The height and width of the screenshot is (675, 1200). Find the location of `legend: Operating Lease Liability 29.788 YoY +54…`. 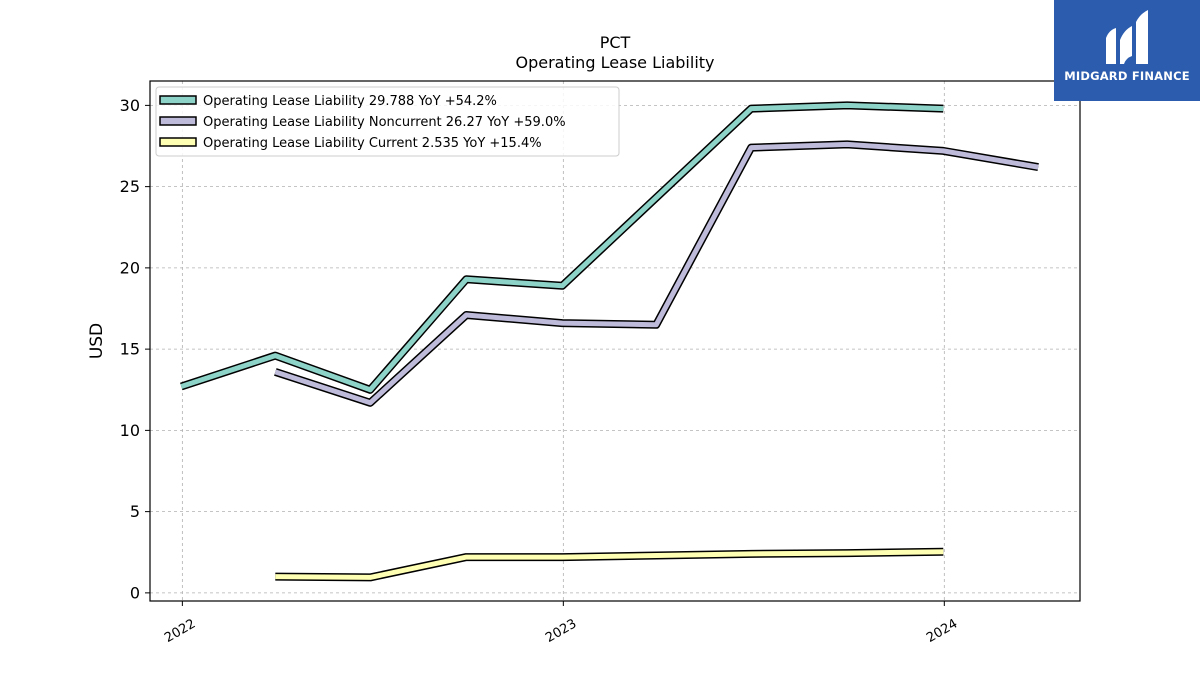

legend: Operating Lease Liability 29.788 YoY +54… is located at coordinates (387, 121).